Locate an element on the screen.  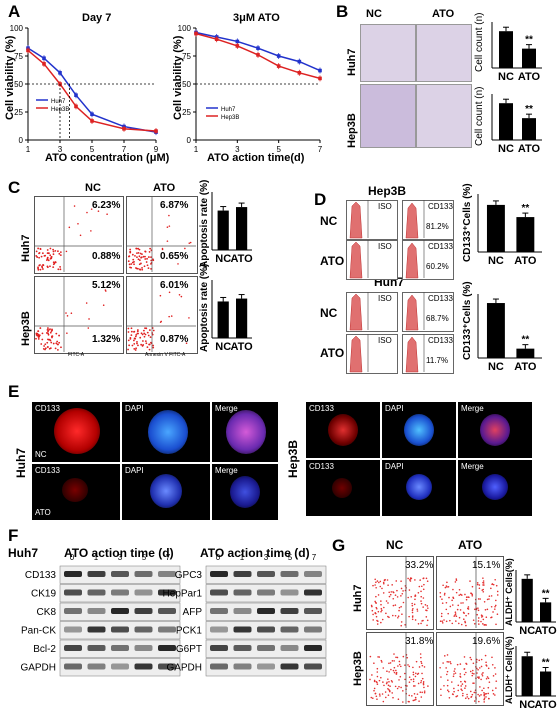
chart-a2-title: 3μM ATO is located at coordinates (256, 18).